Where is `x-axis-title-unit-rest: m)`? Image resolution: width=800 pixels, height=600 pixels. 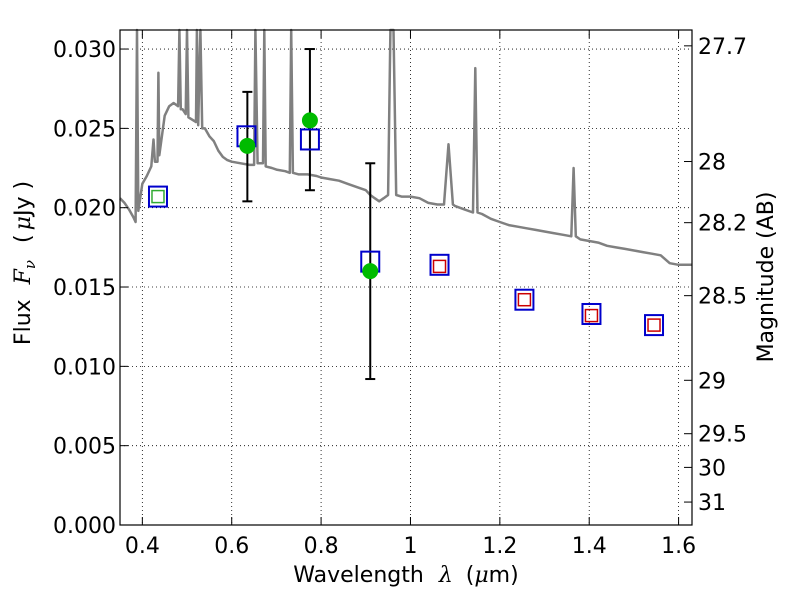 x-axis-title-unit-rest: m) is located at coordinates (504, 575).